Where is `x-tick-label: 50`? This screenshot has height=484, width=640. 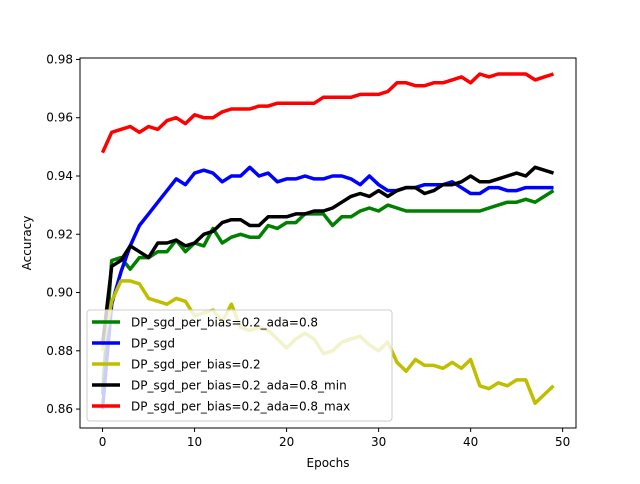 x-tick-label: 50 is located at coordinates (562, 442).